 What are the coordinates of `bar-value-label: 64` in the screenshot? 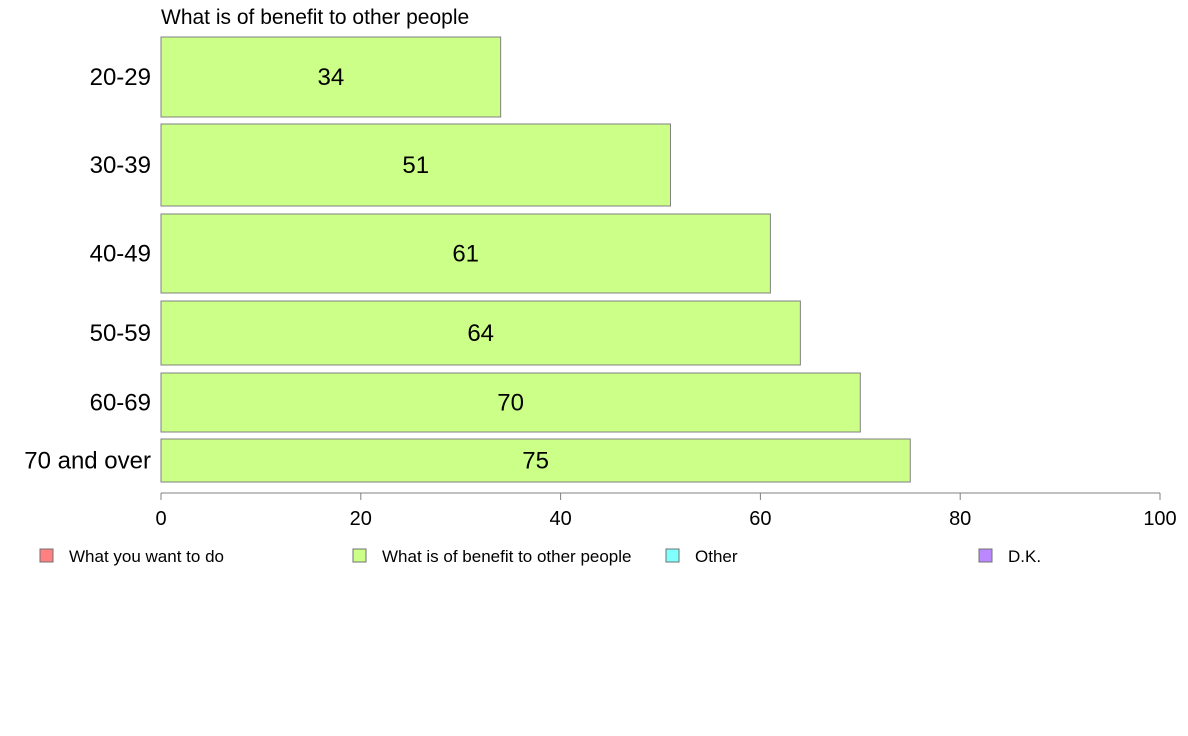 It's located at (480, 333).